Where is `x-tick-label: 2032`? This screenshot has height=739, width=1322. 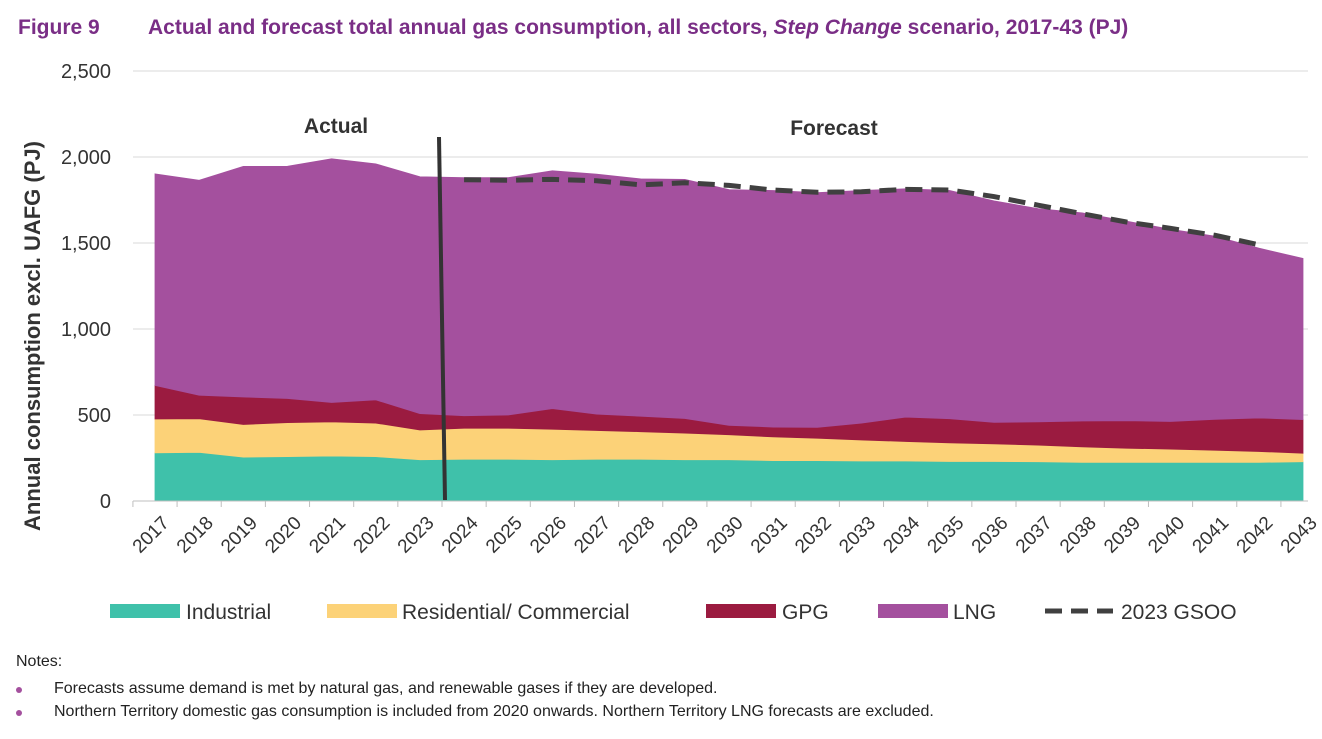
x-tick-label: 2032 is located at coordinates (813, 535).